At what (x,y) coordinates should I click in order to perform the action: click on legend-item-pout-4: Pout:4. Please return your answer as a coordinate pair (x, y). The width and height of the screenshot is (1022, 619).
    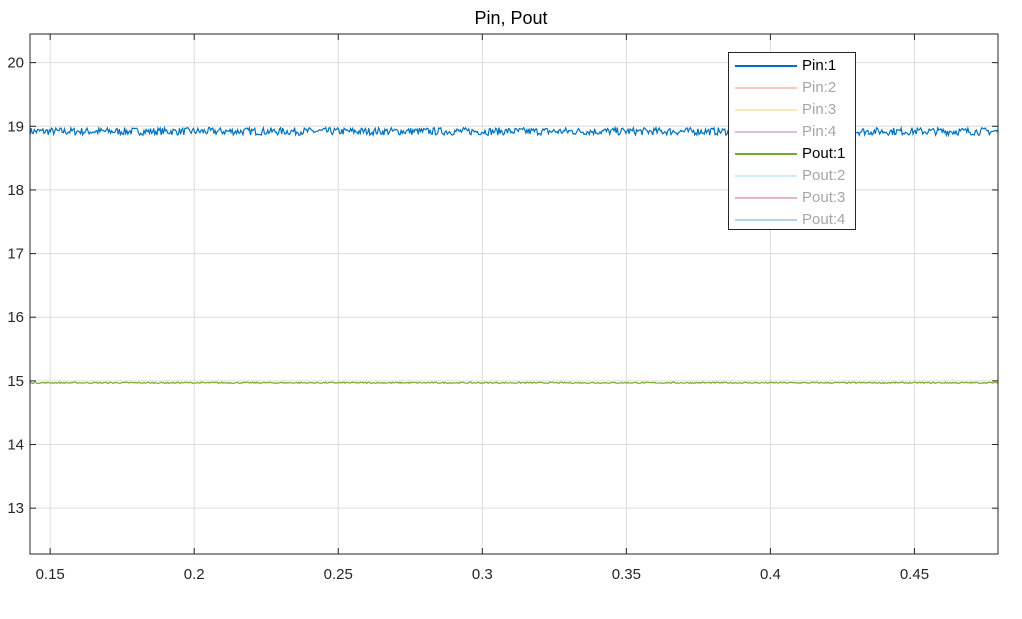
    Looking at the image, I should click on (792, 220).